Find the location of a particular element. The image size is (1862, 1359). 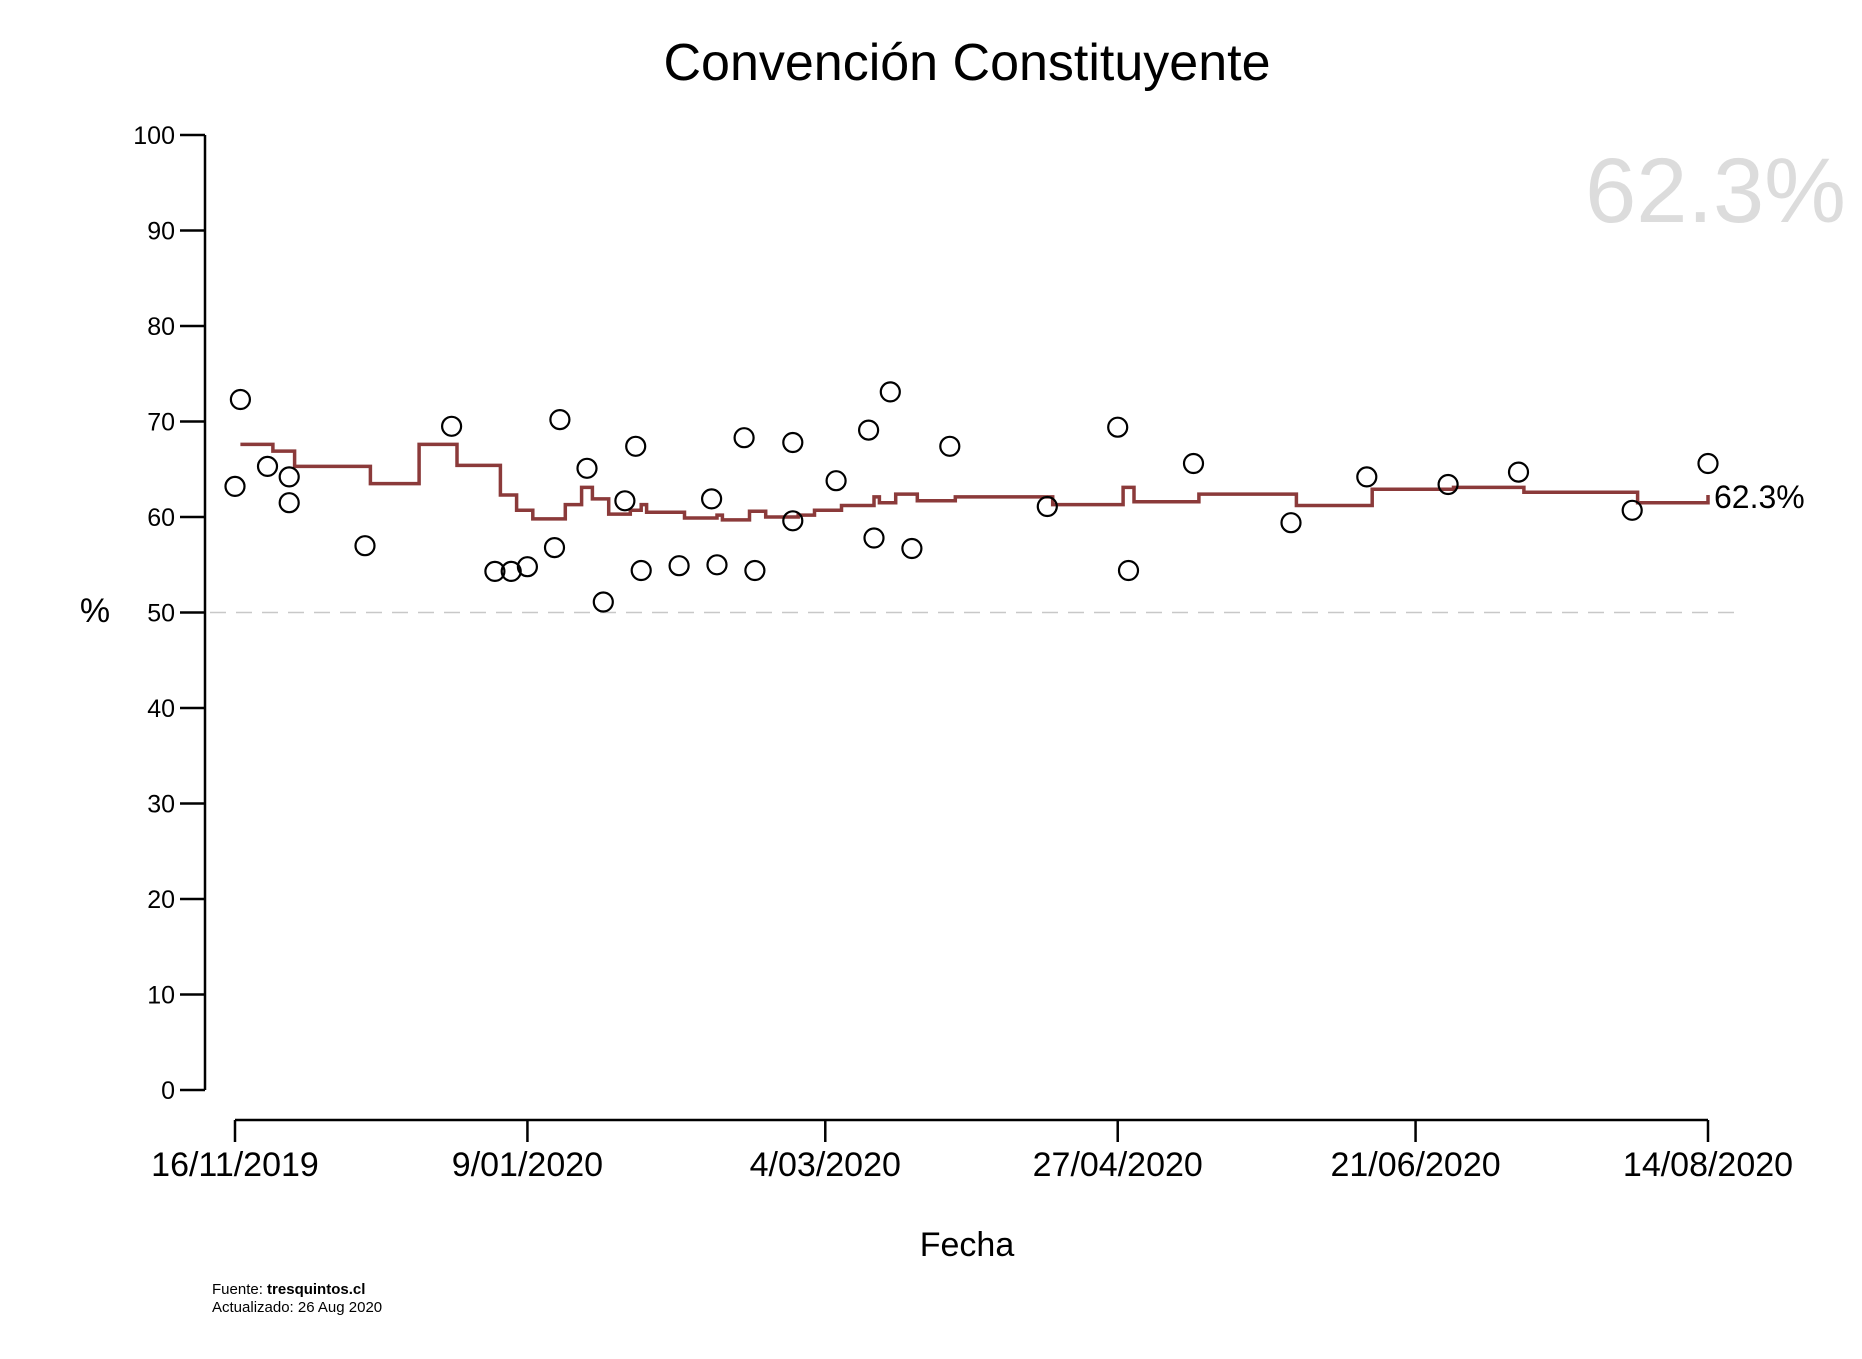

y-tick-label: 0 is located at coordinates (168, 1091).